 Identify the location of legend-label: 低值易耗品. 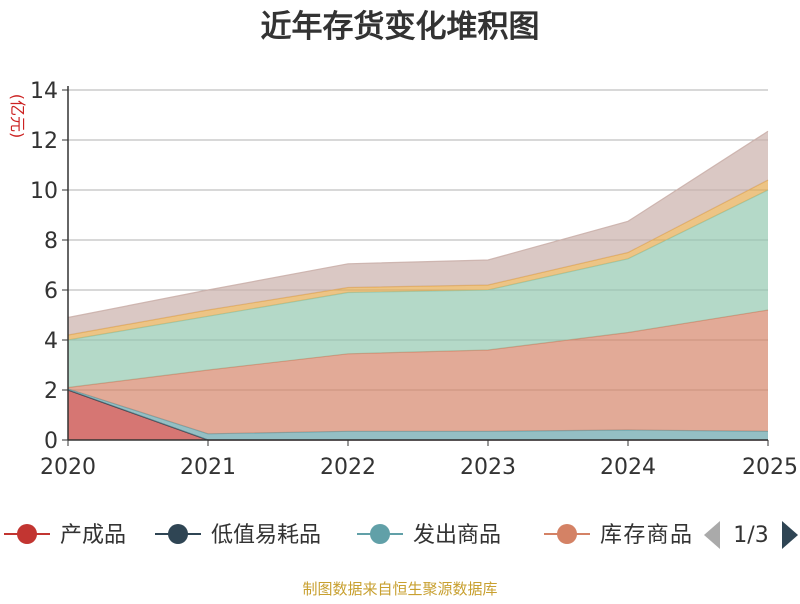
(266, 535).